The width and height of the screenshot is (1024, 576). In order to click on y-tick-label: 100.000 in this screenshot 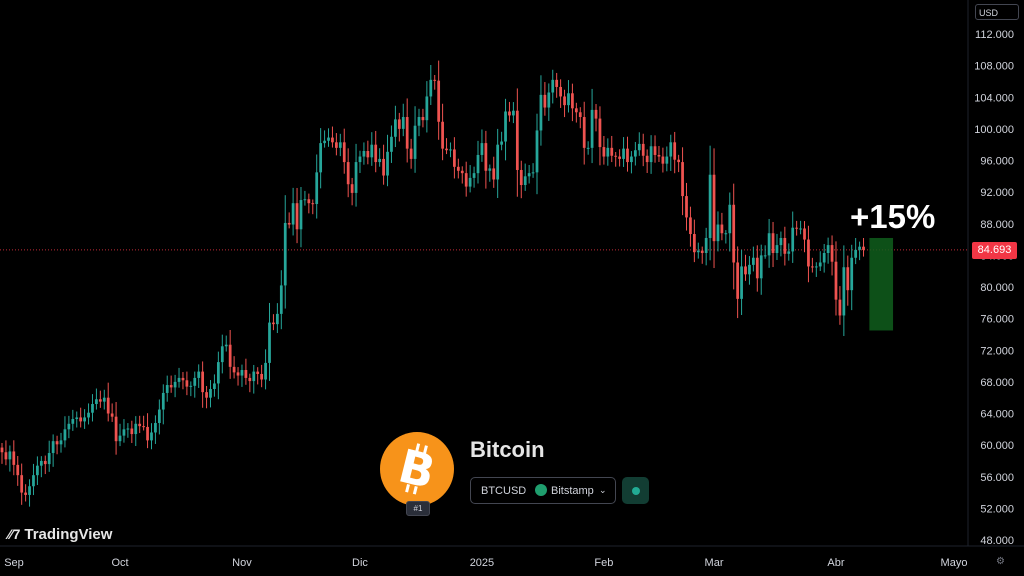, I will do `click(994, 130)`.